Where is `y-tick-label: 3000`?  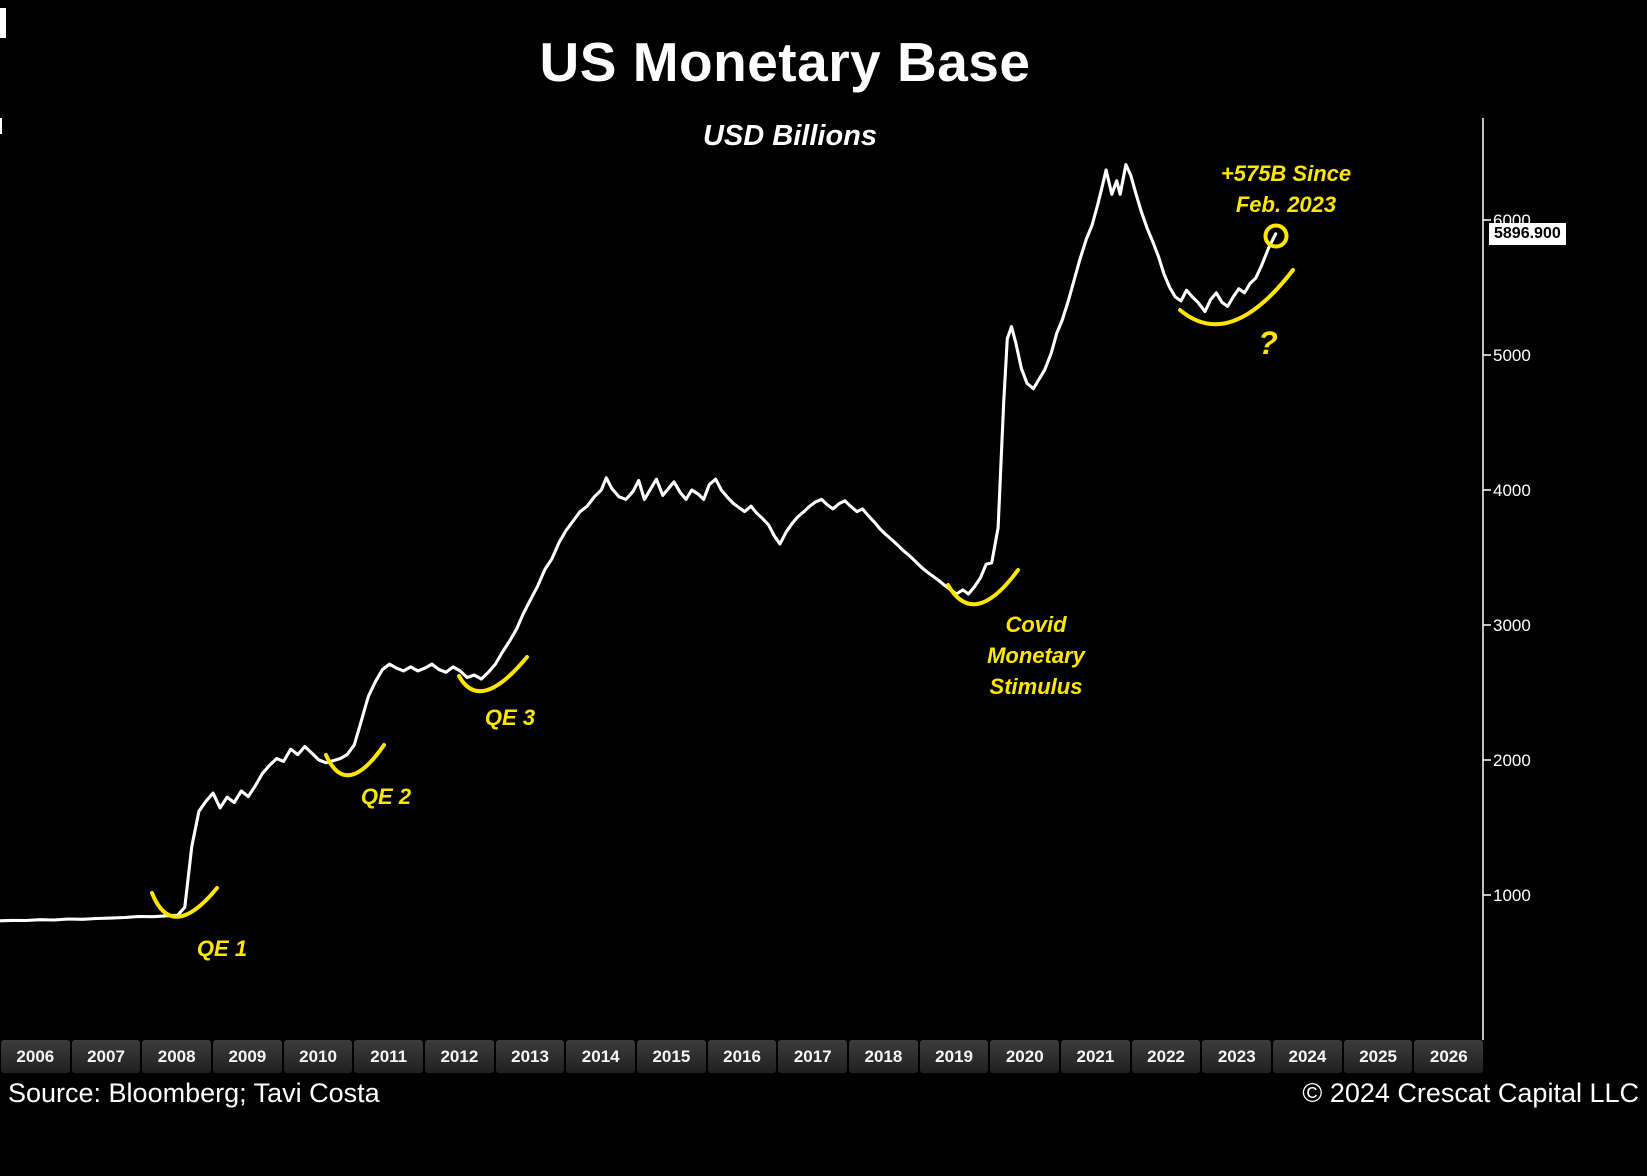 y-tick-label: 3000 is located at coordinates (1512, 625).